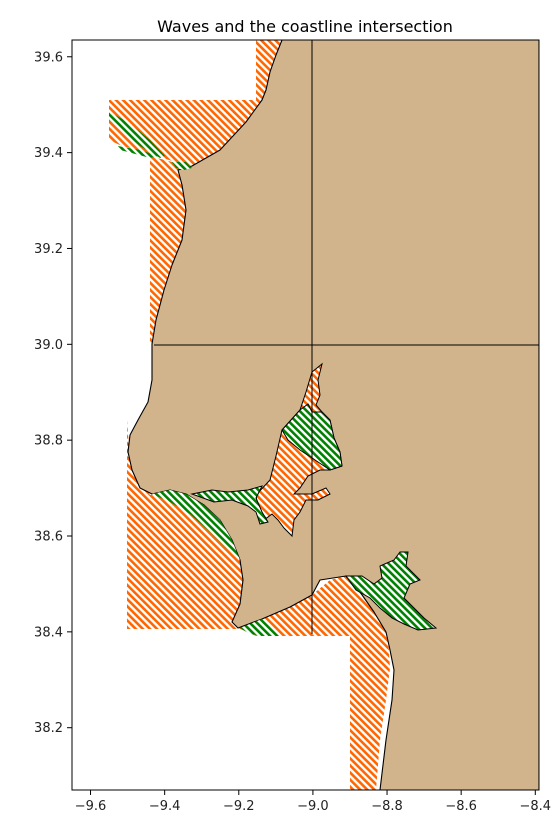 The image size is (560, 827). I want to click on chart-title: Waves and the coastline intersection, so click(305, 26).